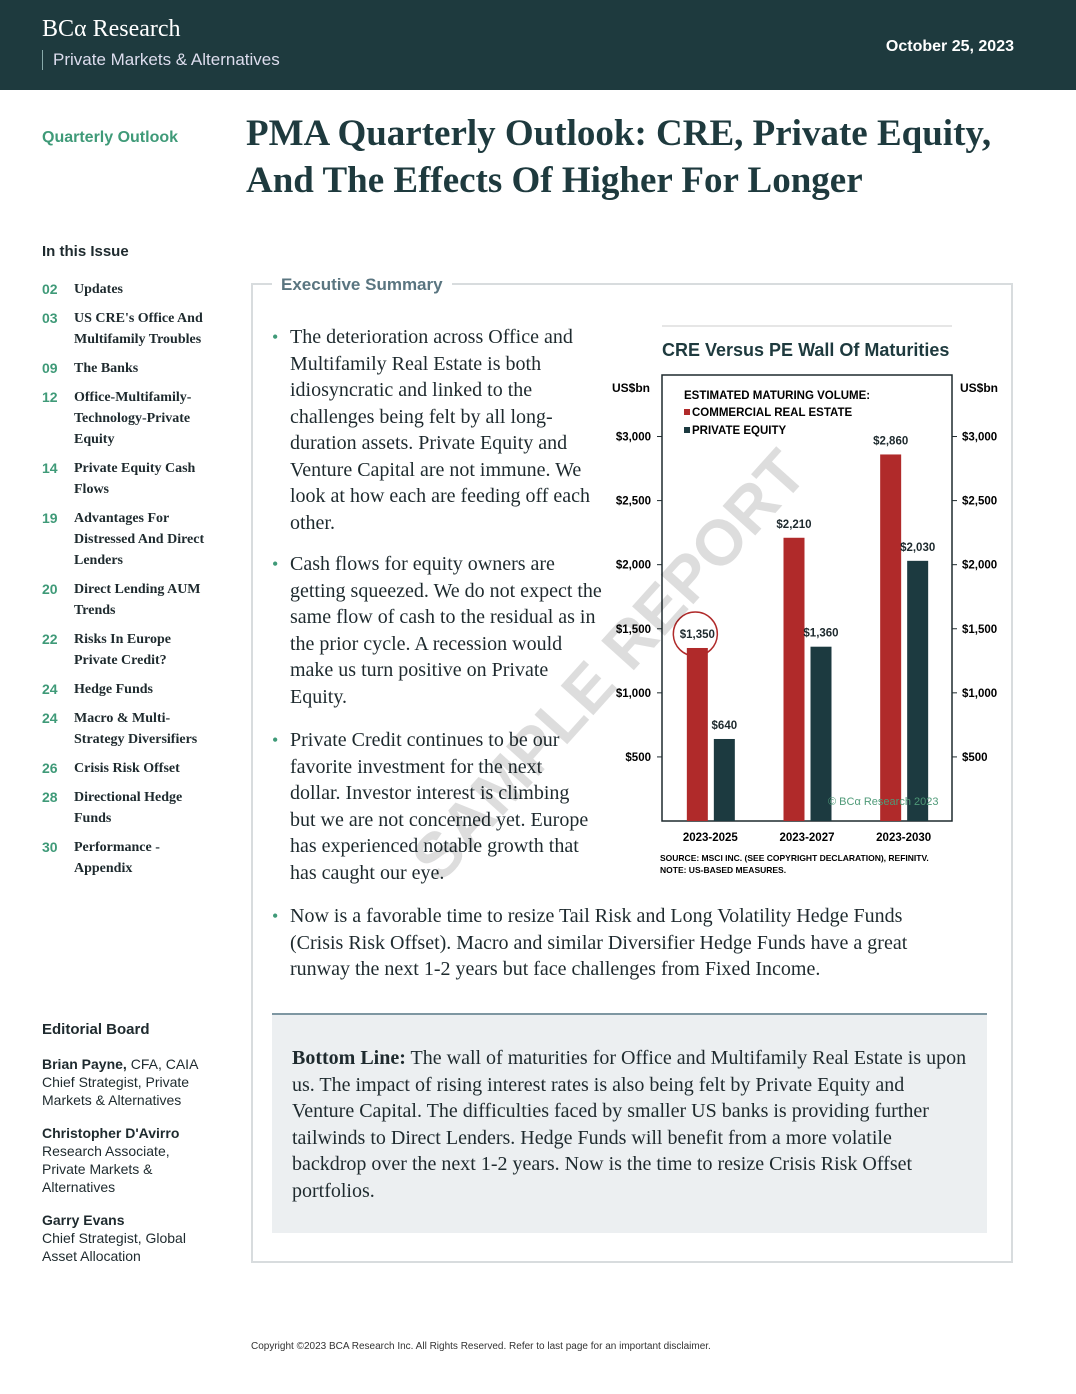  What do you see at coordinates (979, 502) in the screenshot?
I see `y2-tick-label: $2,500` at bounding box center [979, 502].